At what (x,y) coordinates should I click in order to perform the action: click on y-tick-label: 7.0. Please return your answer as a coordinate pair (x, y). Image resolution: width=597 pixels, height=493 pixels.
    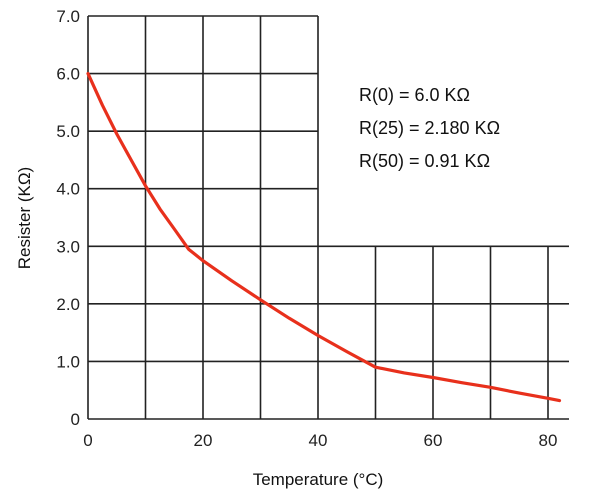
    Looking at the image, I should click on (68, 16).